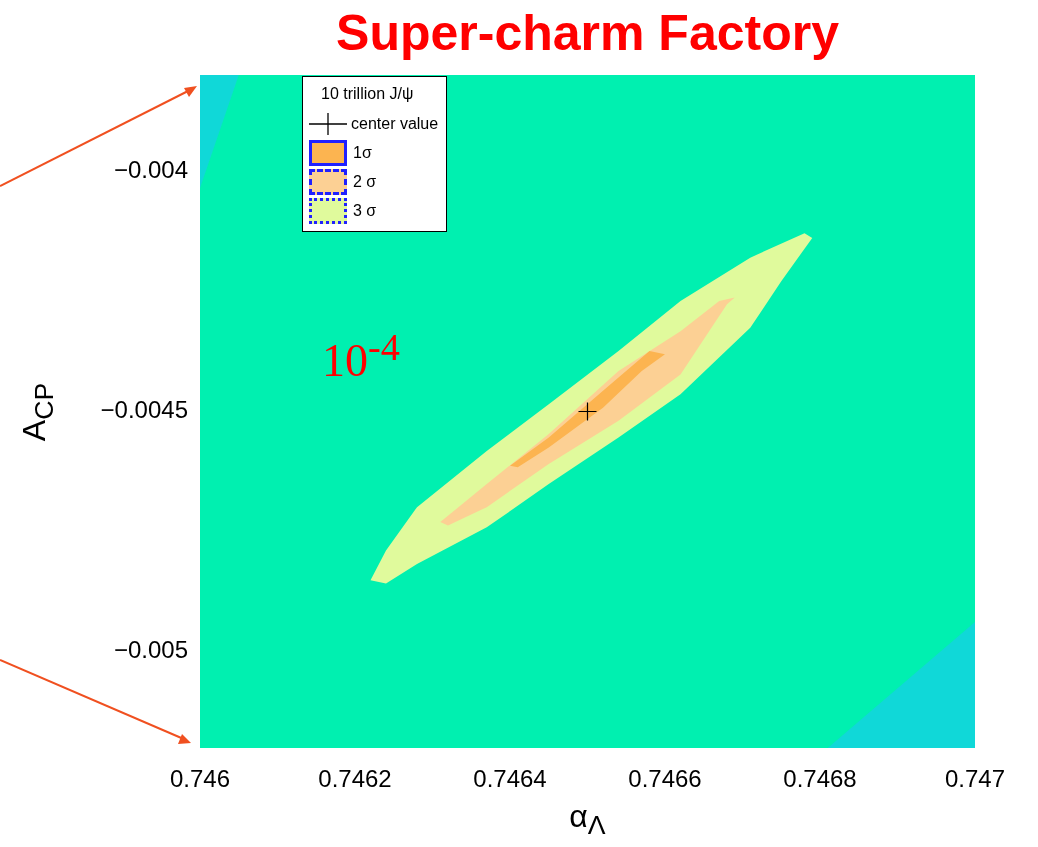 This screenshot has height=847, width=1038. Describe the element at coordinates (587, 33) in the screenshot. I see `chart-title: Super-charm Factory` at that location.